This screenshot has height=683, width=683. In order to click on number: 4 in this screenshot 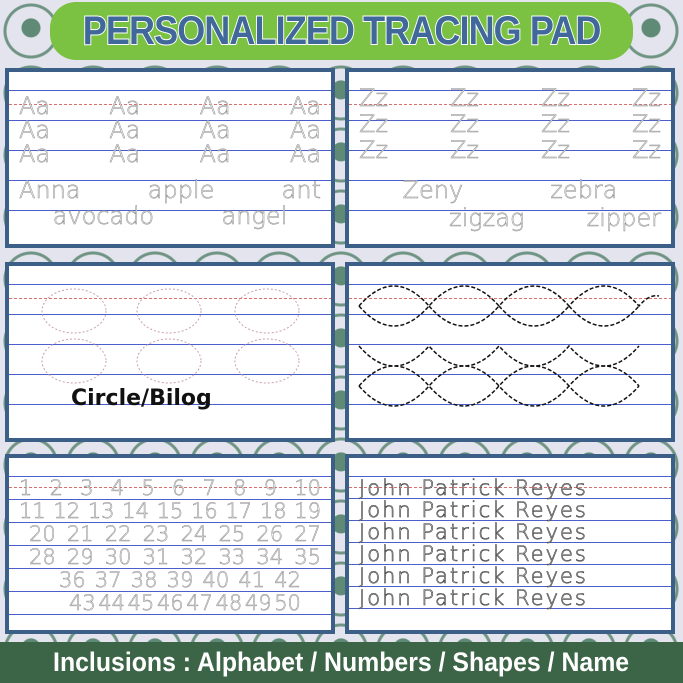, I will do `click(117, 488)`.